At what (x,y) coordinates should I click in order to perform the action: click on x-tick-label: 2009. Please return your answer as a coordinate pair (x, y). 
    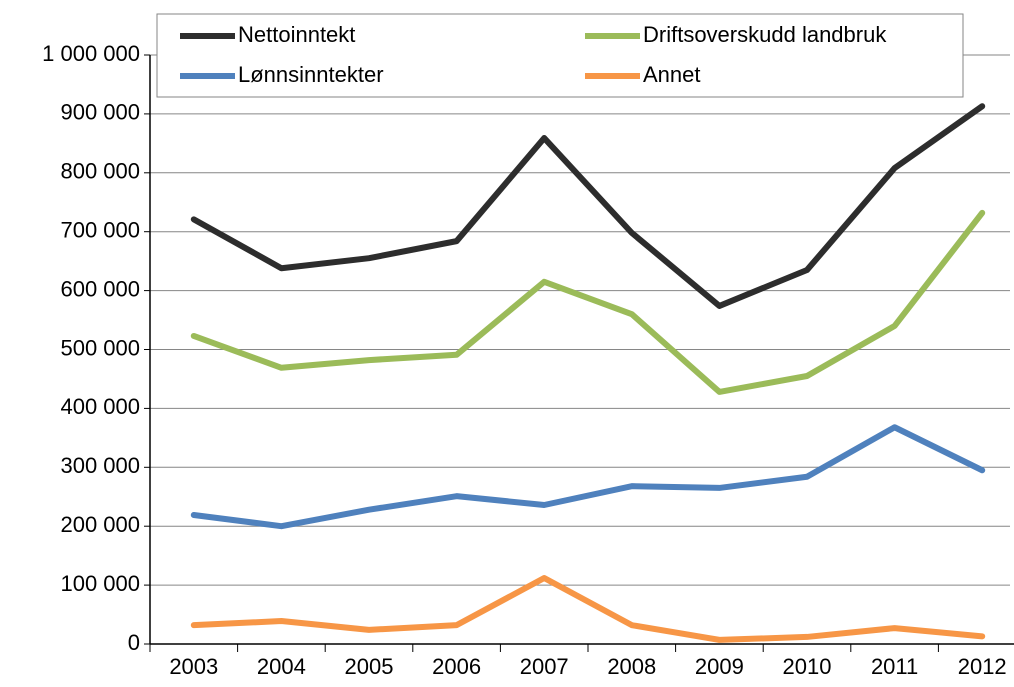
    Looking at the image, I should click on (719, 666).